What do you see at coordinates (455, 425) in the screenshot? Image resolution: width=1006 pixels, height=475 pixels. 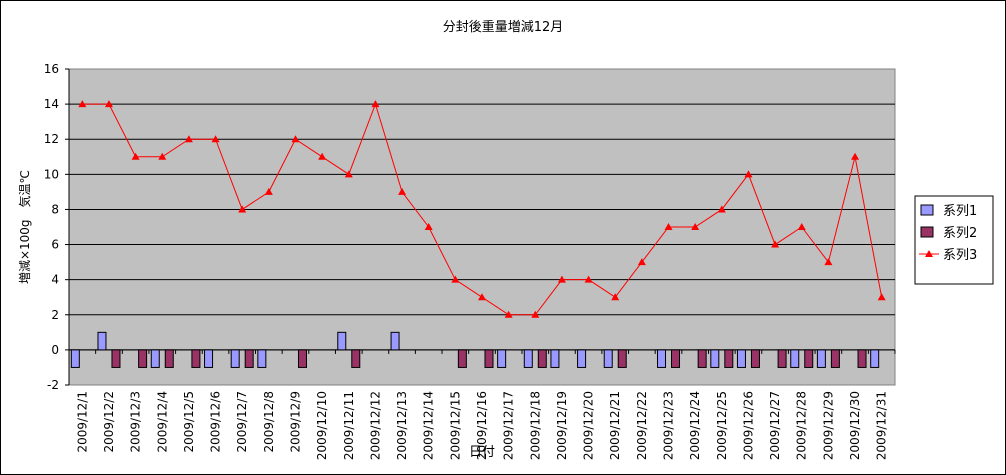 I see `x-tick-label: 2009/12/15` at bounding box center [455, 425].